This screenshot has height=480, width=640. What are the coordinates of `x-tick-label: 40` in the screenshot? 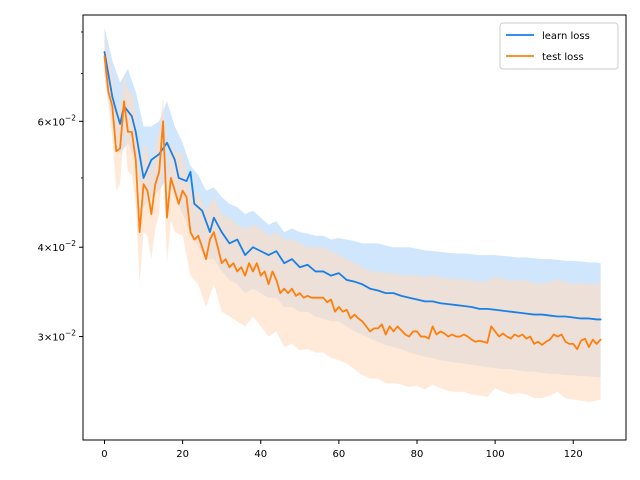 It's located at (260, 454).